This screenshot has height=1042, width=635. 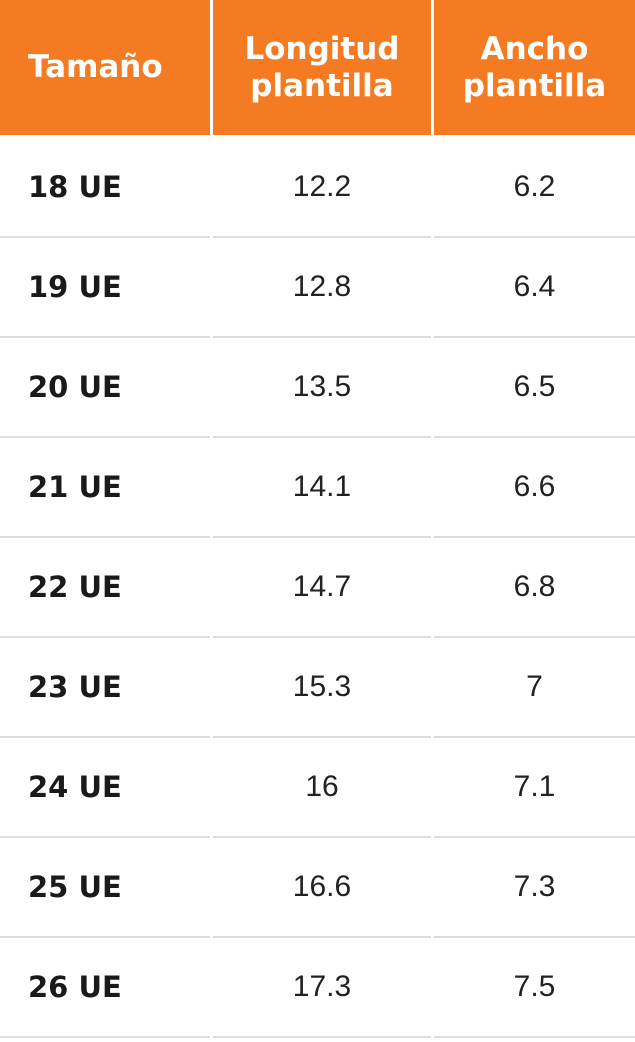 I want to click on size-cell: 21 UE, so click(x=105, y=488).